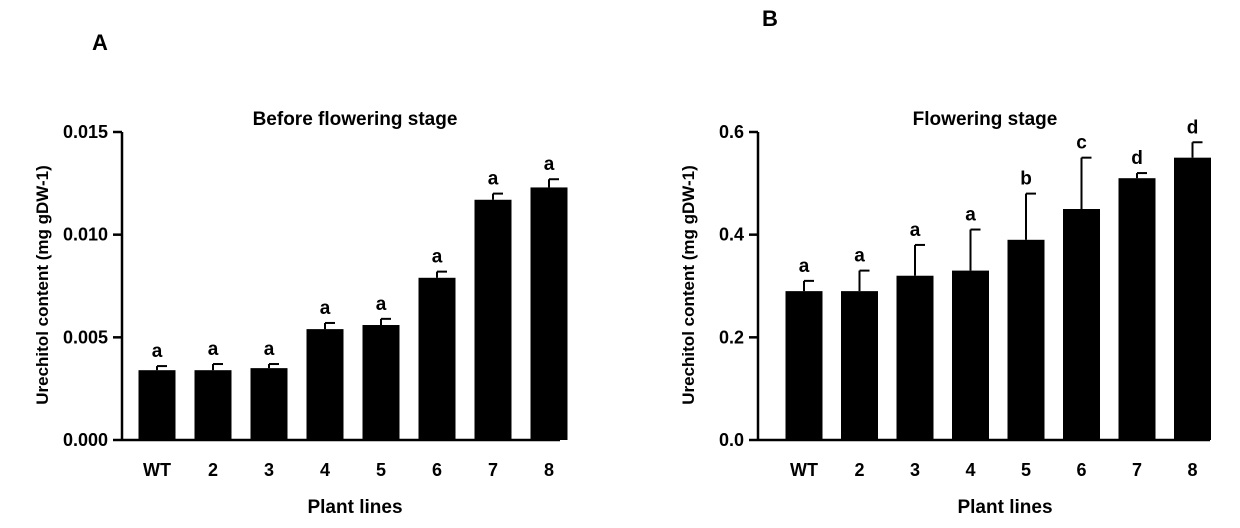  I want to click on y-tick-label: 0.2, so click(731, 337).